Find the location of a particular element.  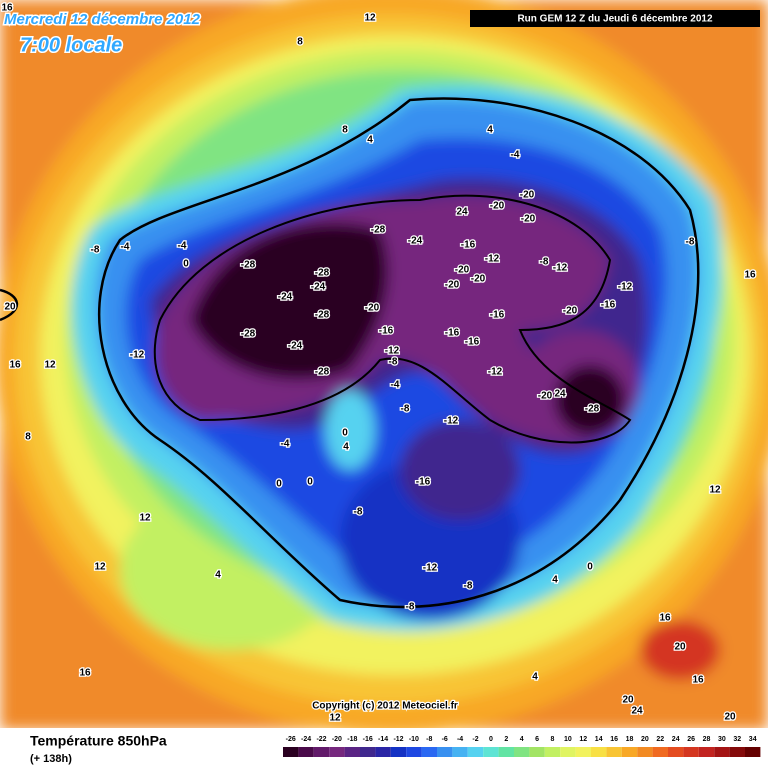

legend-label: 24 is located at coordinates (676, 739).